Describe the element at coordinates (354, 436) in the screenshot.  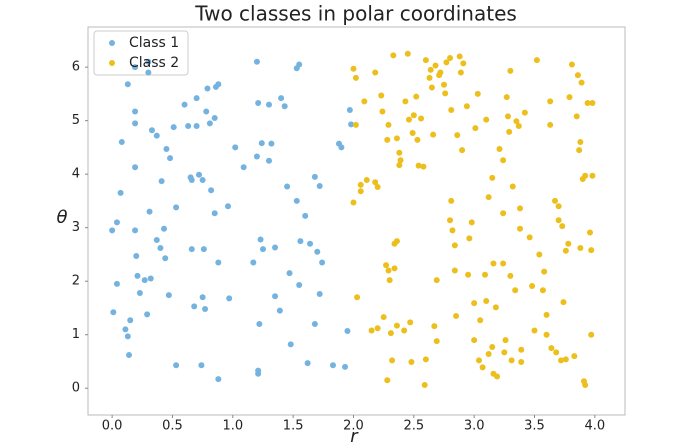
I see `x-axis-label: r` at that location.